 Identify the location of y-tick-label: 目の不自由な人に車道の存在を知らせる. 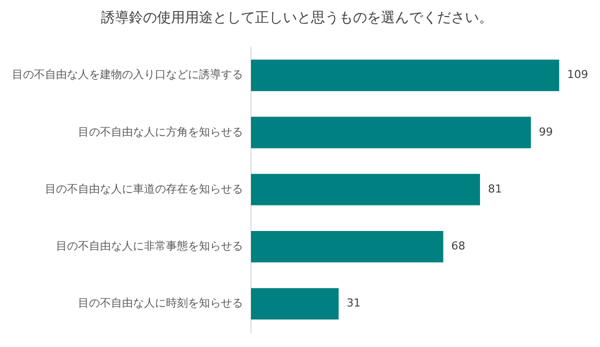
(144, 189).